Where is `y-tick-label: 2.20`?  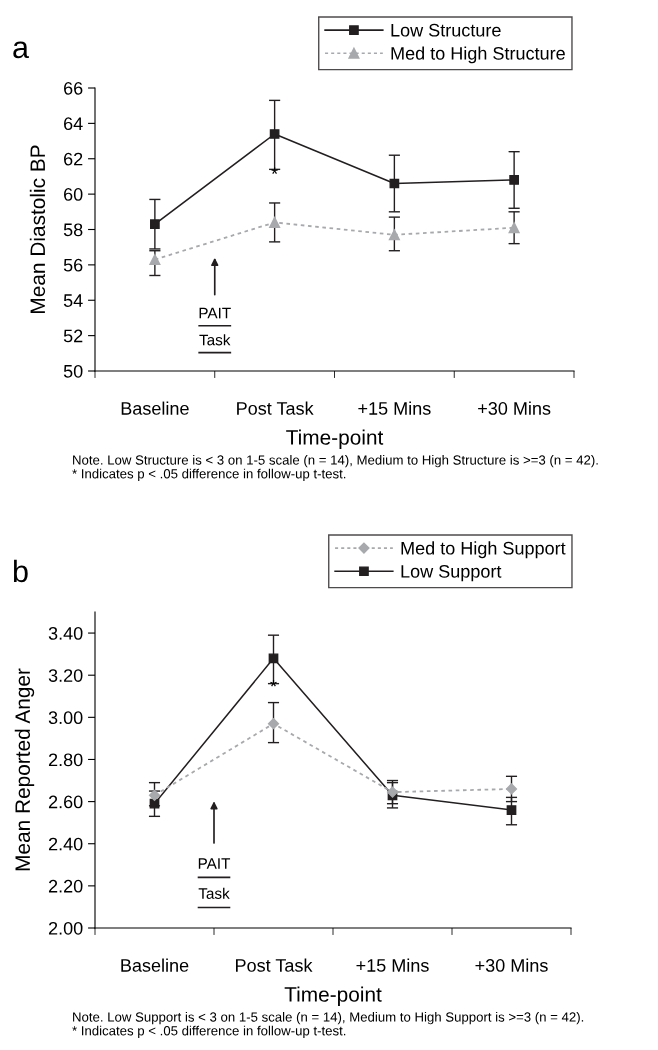
y-tick-label: 2.20 is located at coordinates (65, 886).